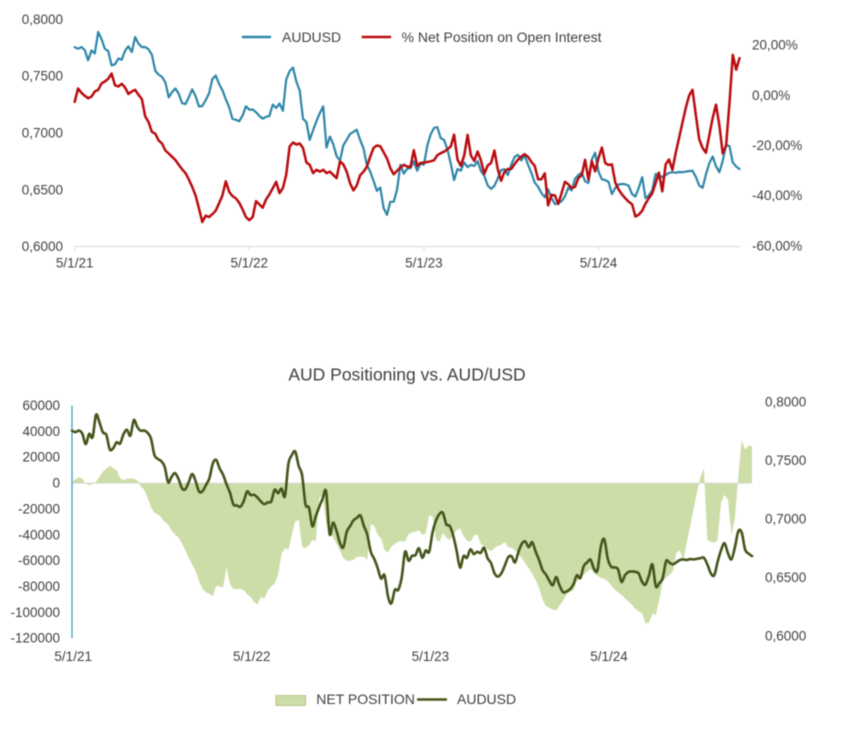 This screenshot has height=730, width=852. What do you see at coordinates (41, 457) in the screenshot?
I see `svg-text: 20000` at bounding box center [41, 457].